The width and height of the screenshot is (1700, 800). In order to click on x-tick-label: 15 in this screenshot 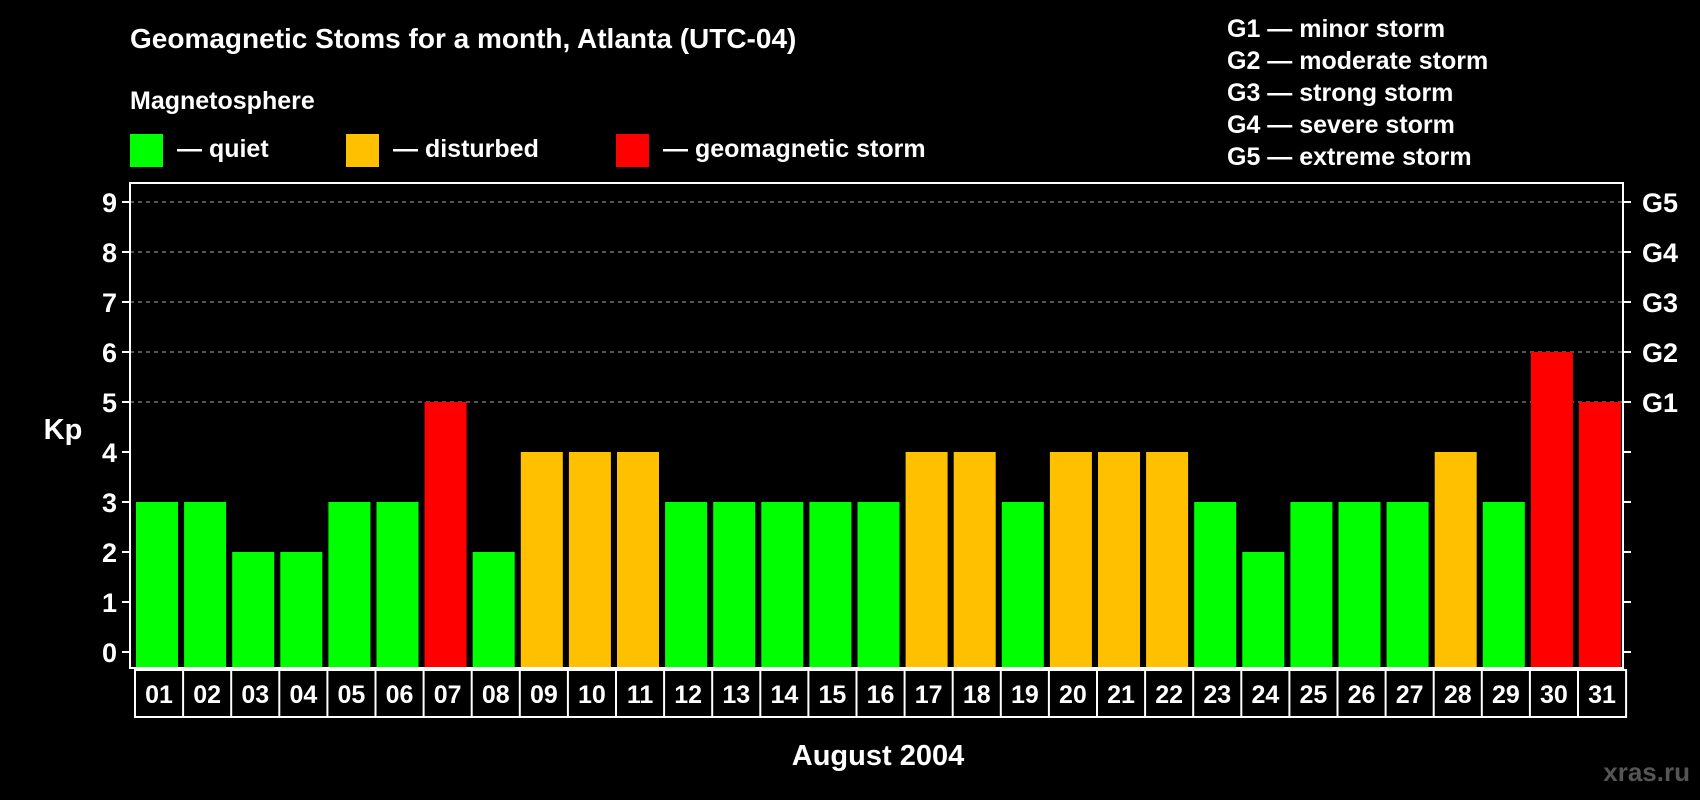, I will do `click(833, 695)`.